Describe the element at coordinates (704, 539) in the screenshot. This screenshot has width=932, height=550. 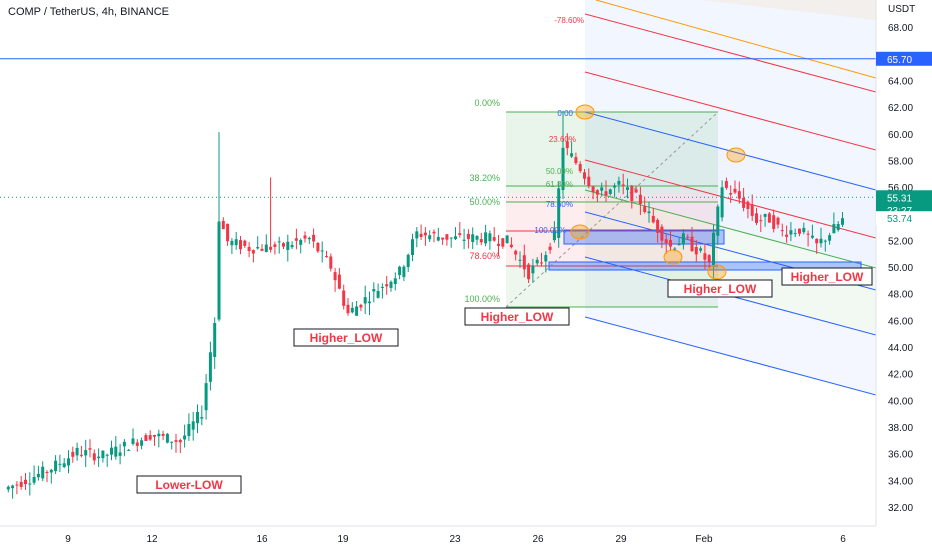
I see `x-tick-label: Feb` at that location.